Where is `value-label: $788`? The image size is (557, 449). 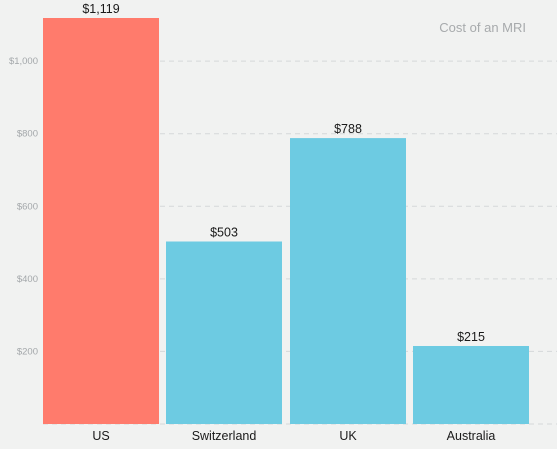 value-label: $788 is located at coordinates (348, 129).